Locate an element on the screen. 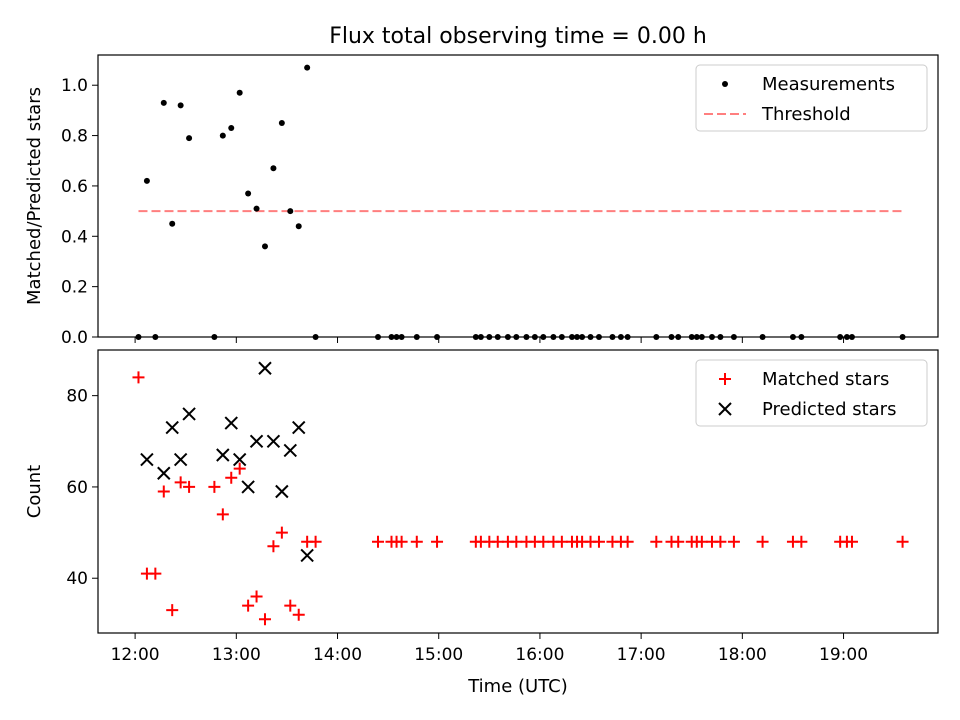 This screenshot has height=720, width=960. legend-label: Predicted stars is located at coordinates (829, 409).